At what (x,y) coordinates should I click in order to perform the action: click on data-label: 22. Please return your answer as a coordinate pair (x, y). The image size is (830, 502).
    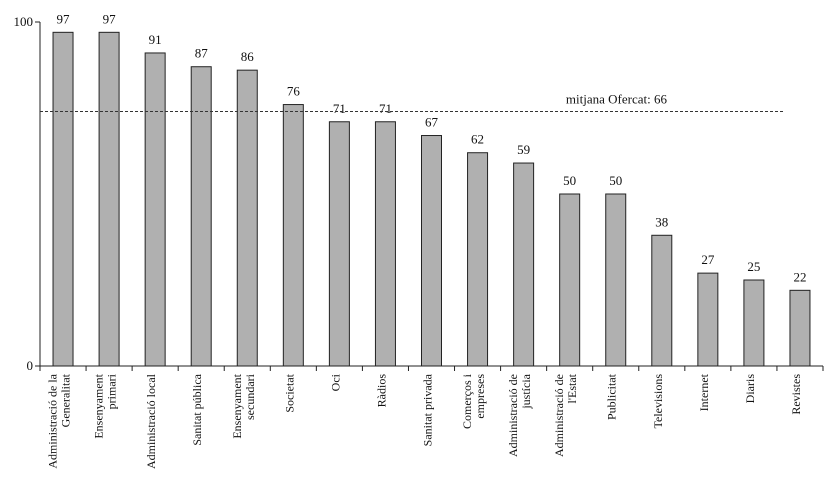
    Looking at the image, I should click on (799, 276).